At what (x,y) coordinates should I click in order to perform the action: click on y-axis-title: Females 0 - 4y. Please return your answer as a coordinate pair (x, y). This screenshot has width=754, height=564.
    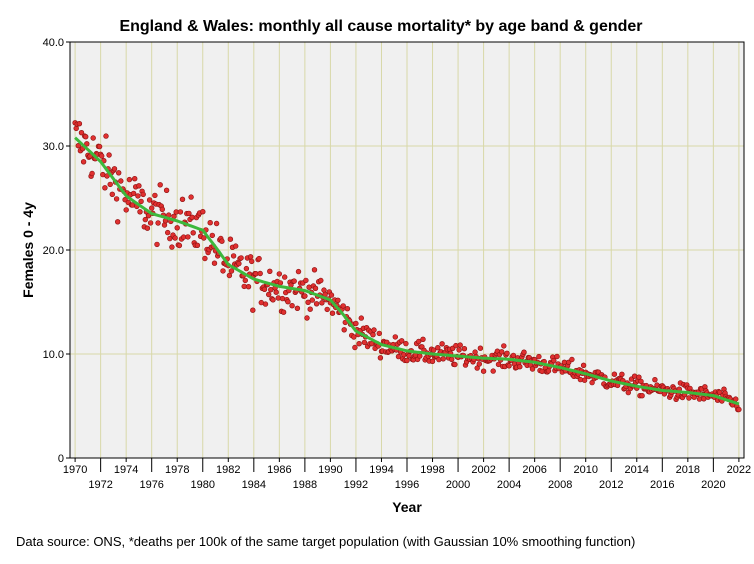
    Looking at the image, I should click on (28, 250).